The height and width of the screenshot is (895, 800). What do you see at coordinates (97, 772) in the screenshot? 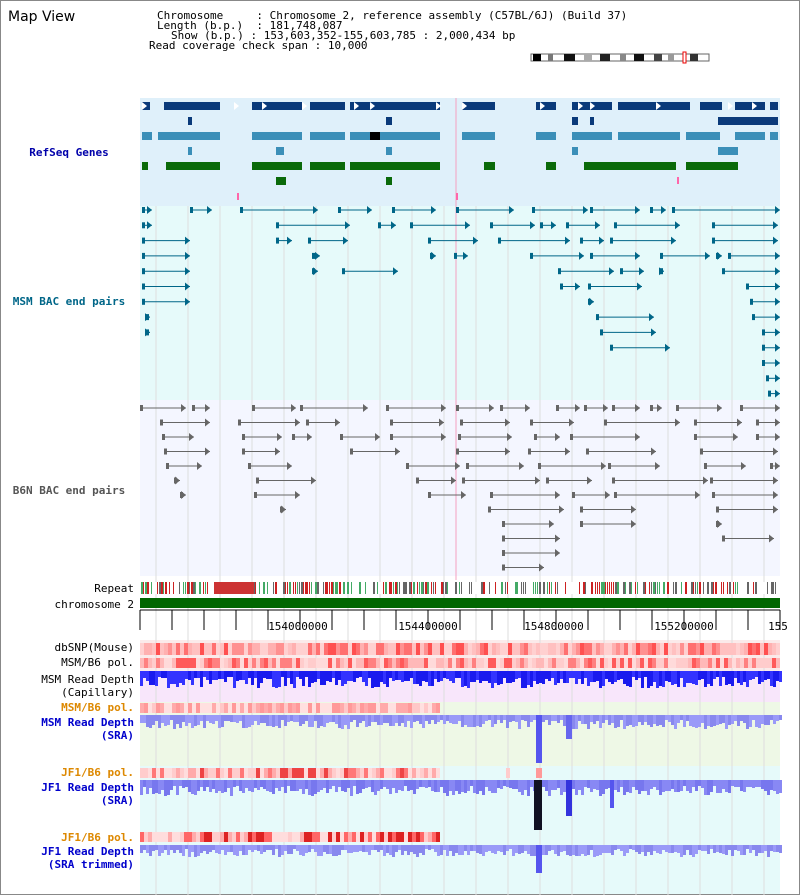
I see `track-label-jf1-b6-pol: JF1/B6 pol.` at bounding box center [97, 772].